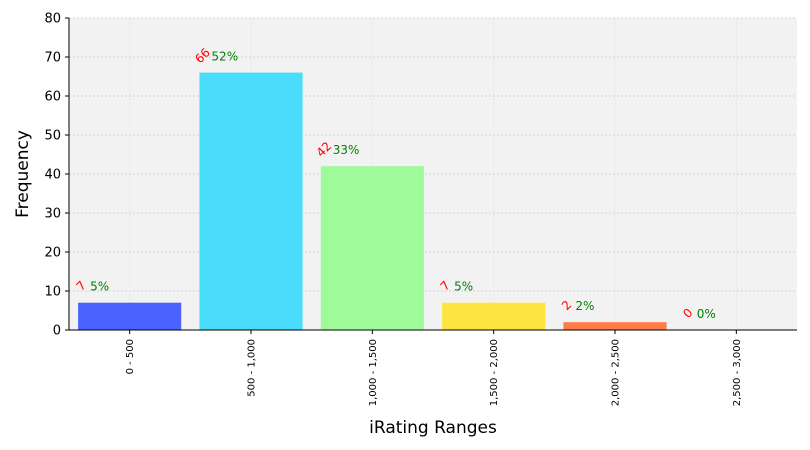  What do you see at coordinates (52, 214) in the screenshot?
I see `y-tick-label: 30` at bounding box center [52, 214].